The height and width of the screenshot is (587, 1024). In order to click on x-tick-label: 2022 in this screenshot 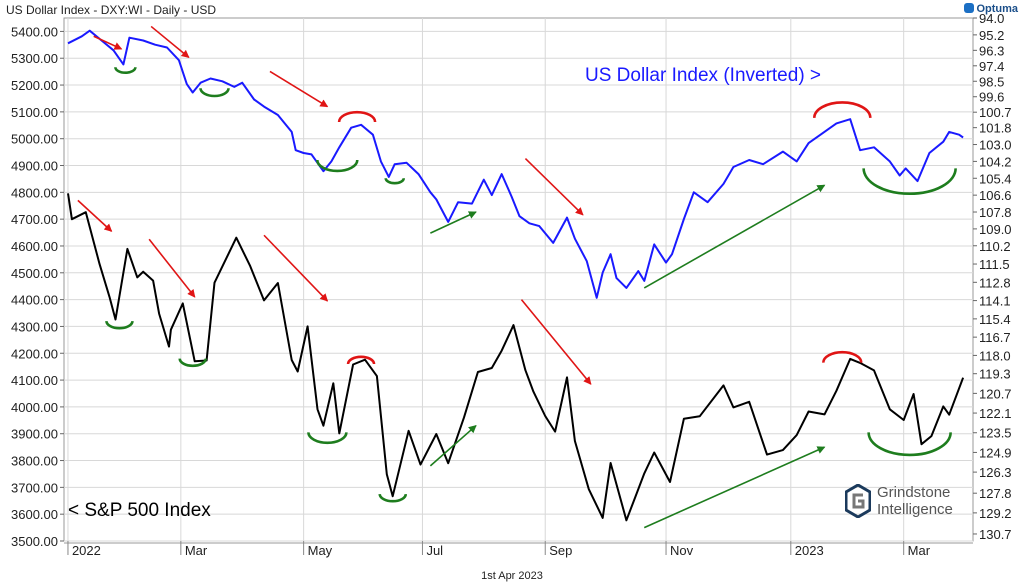, I will do `click(86, 550)`.